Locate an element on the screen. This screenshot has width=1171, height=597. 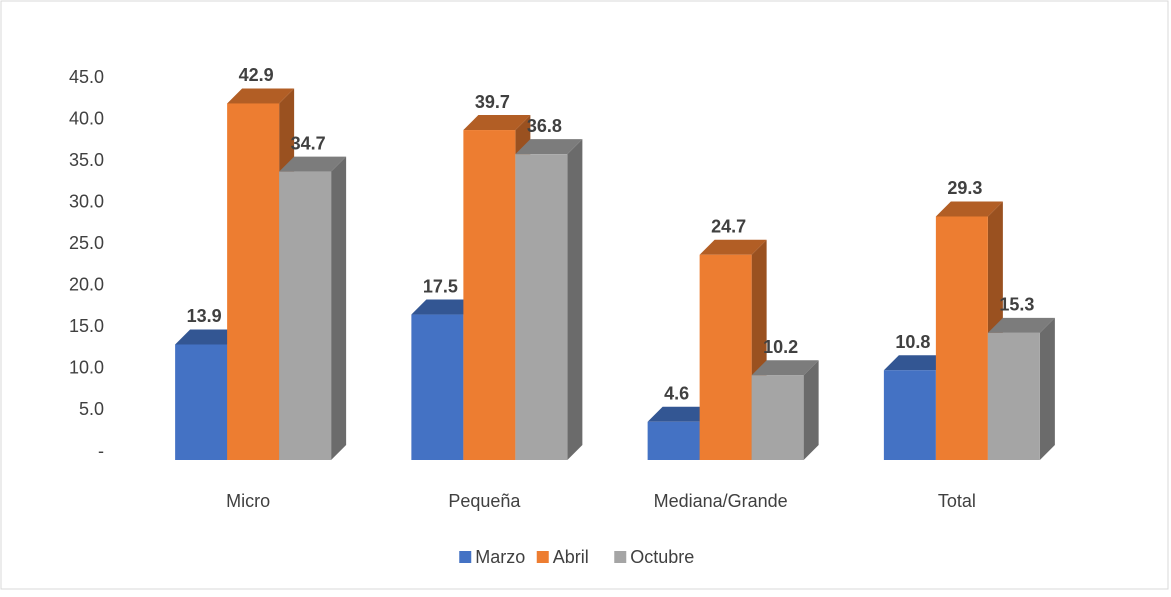
x-tick-label: Micro is located at coordinates (248, 501).